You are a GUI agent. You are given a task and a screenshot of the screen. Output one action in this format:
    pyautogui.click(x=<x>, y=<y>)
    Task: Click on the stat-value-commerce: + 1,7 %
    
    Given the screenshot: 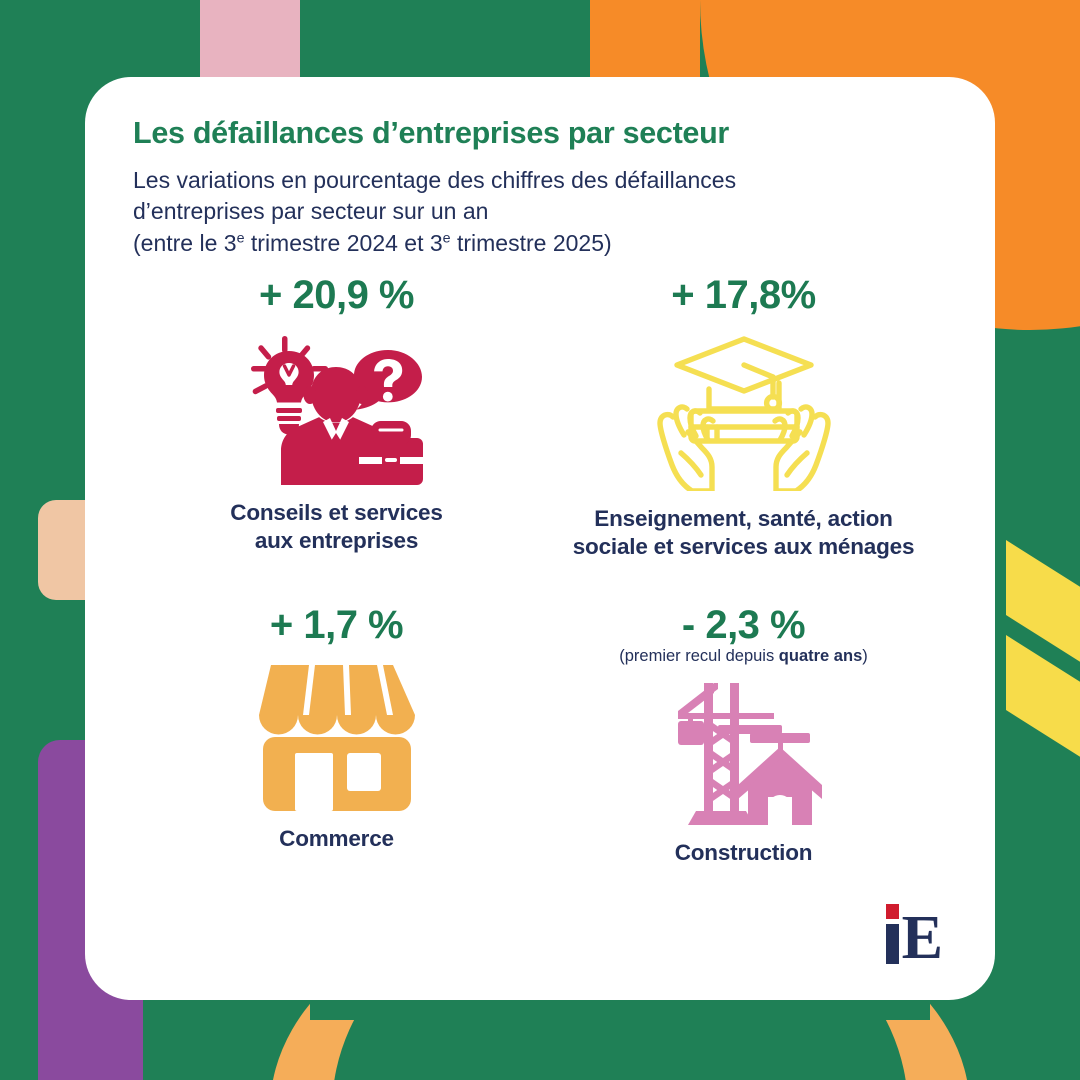 What is the action you would take?
    pyautogui.click(x=336, y=625)
    